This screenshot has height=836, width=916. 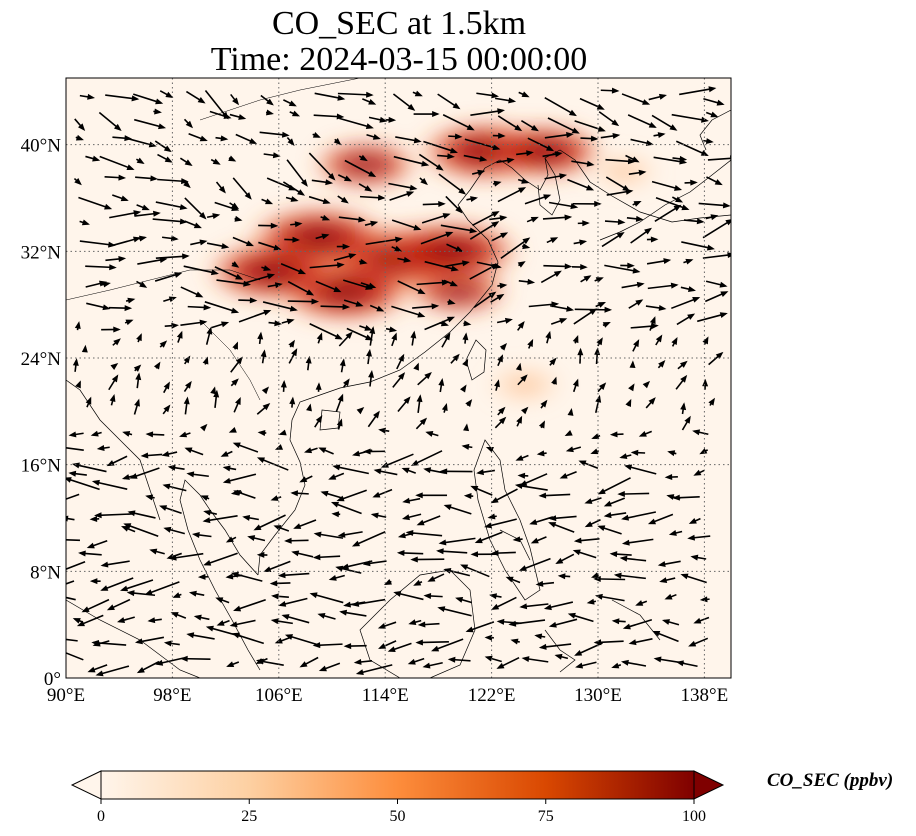 What do you see at coordinates (66, 695) in the screenshot?
I see `longitude-tick-label: 90°E` at bounding box center [66, 695].